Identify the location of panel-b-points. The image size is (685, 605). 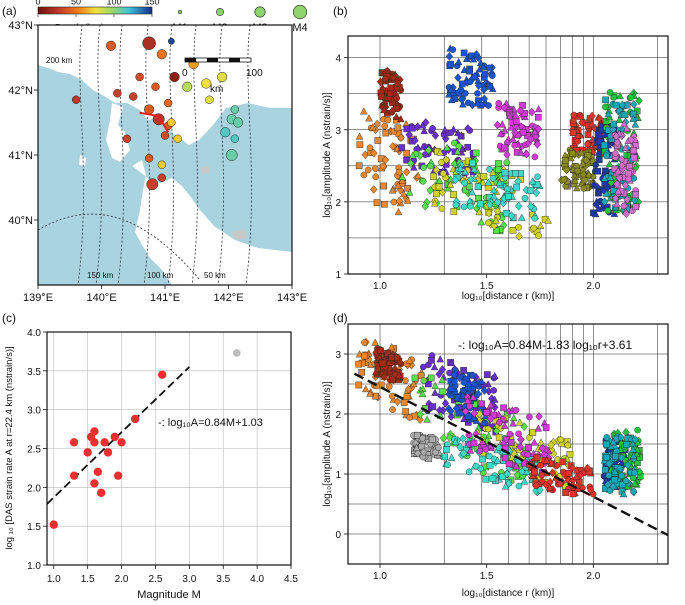
(499, 142).